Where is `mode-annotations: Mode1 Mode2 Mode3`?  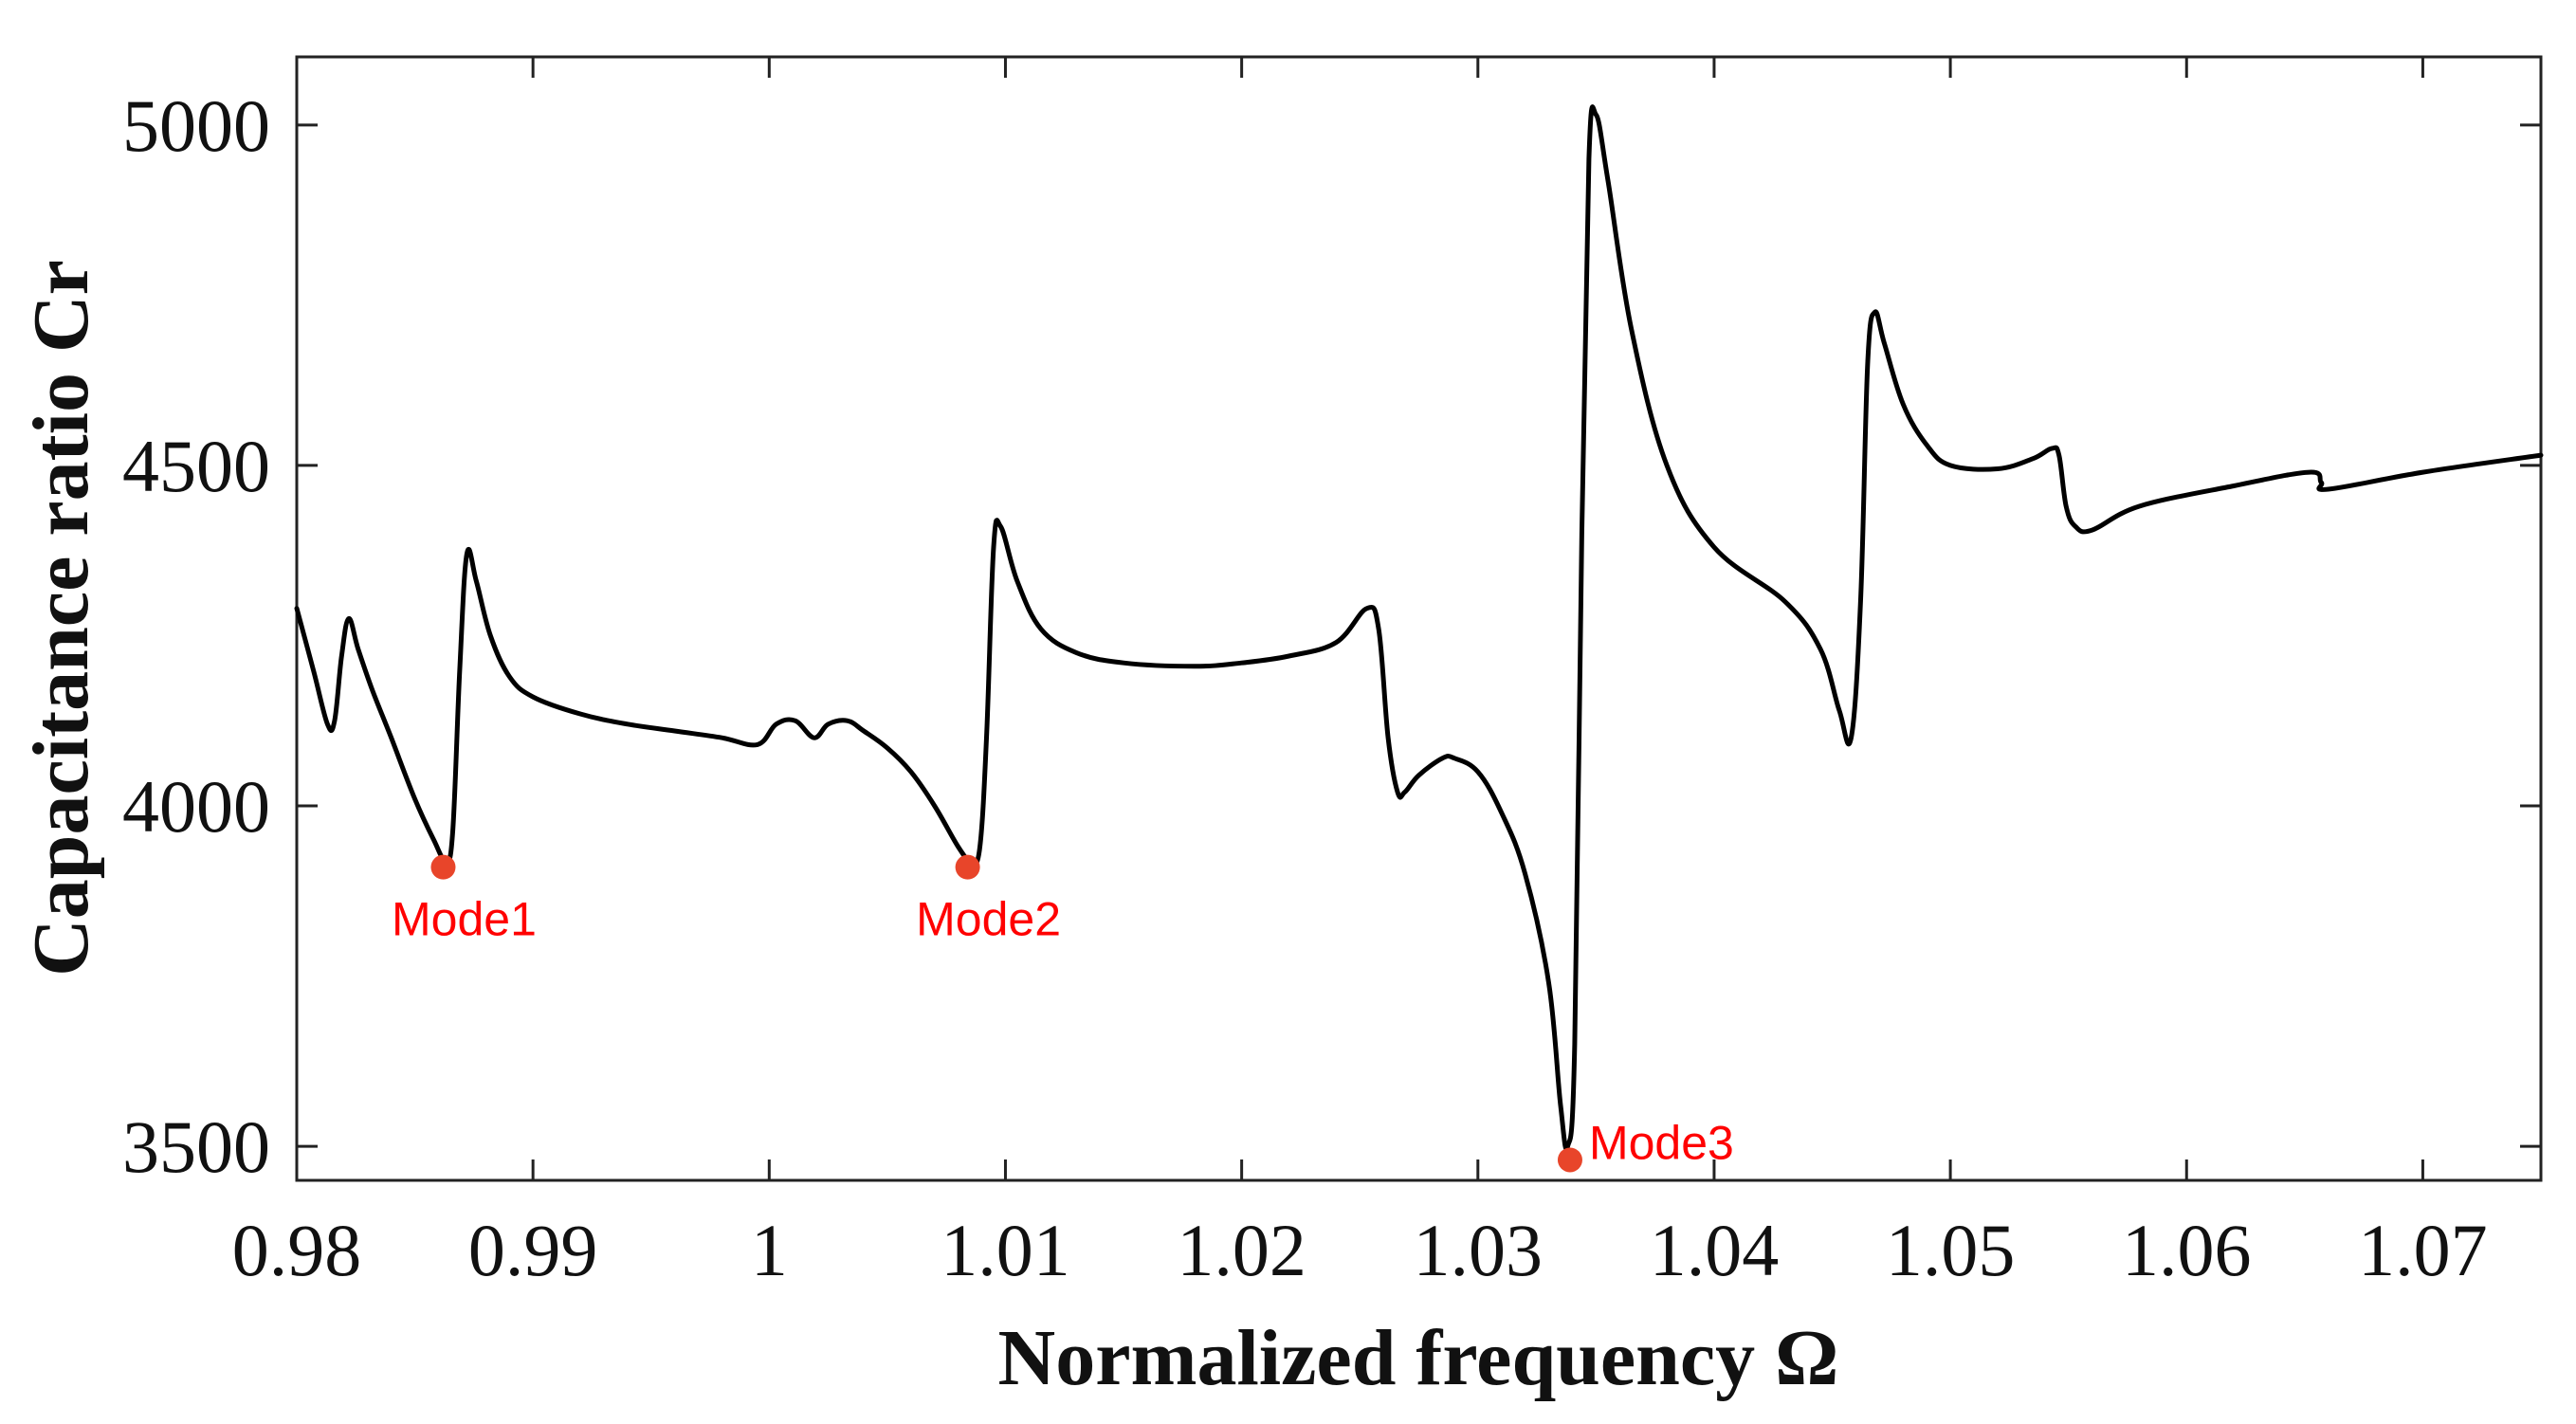 mode-annotations: Mode1 Mode2 Mode3 is located at coordinates (1063, 1013).